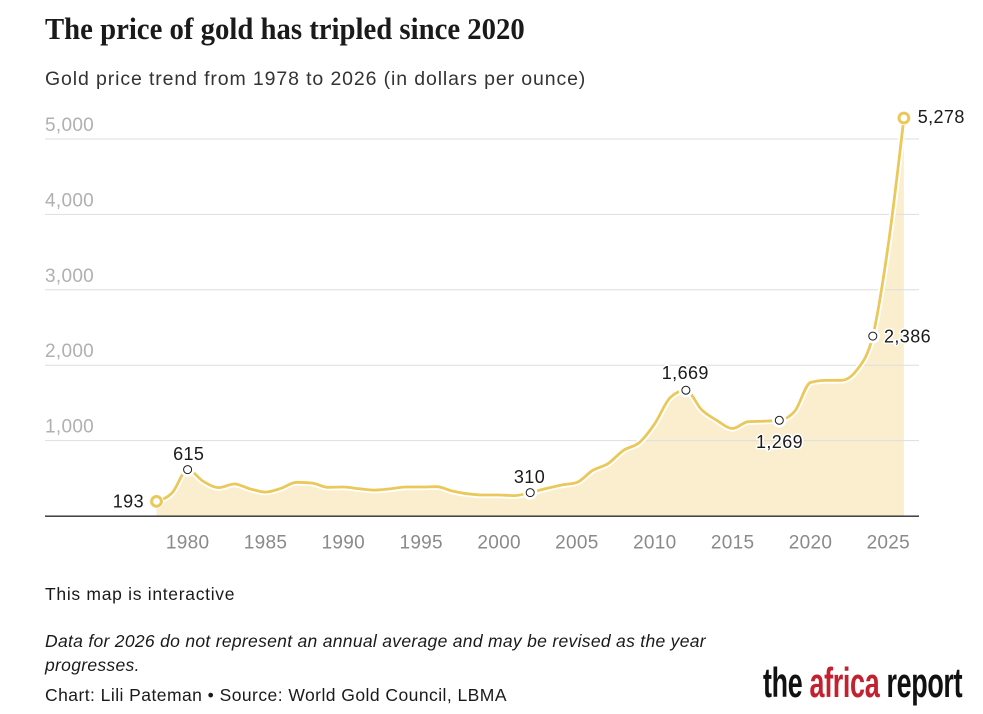 This screenshot has height=714, width=983. Describe the element at coordinates (343, 543) in the screenshot. I see `svg-text: 1990` at that location.